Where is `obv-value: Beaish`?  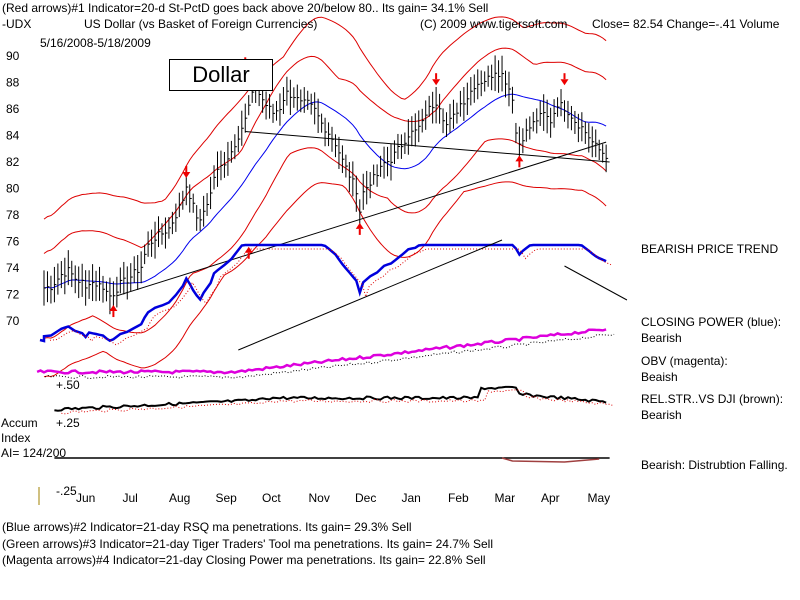 obv-value: Beaish is located at coordinates (659, 377).